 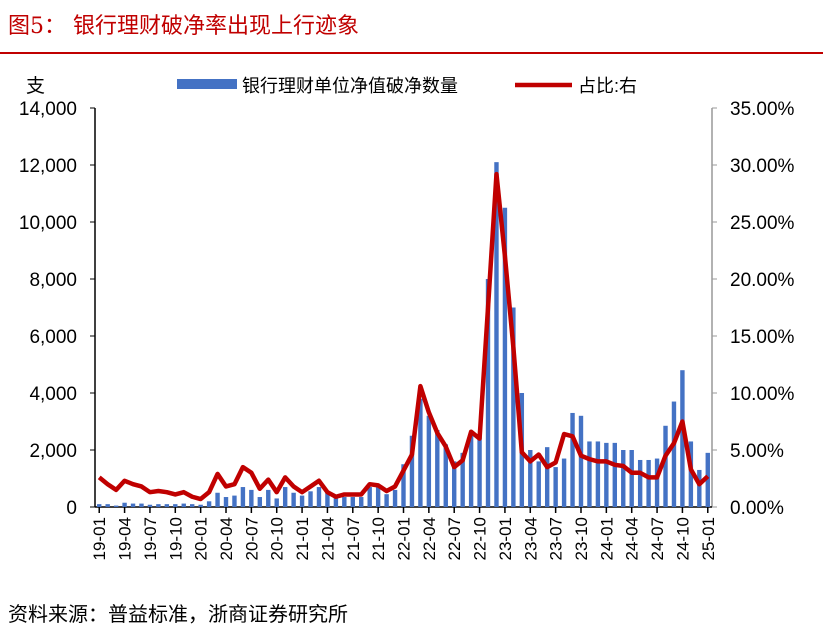 What do you see at coordinates (632, 538) in the screenshot?
I see `x-tick-label: 24-04` at bounding box center [632, 538].